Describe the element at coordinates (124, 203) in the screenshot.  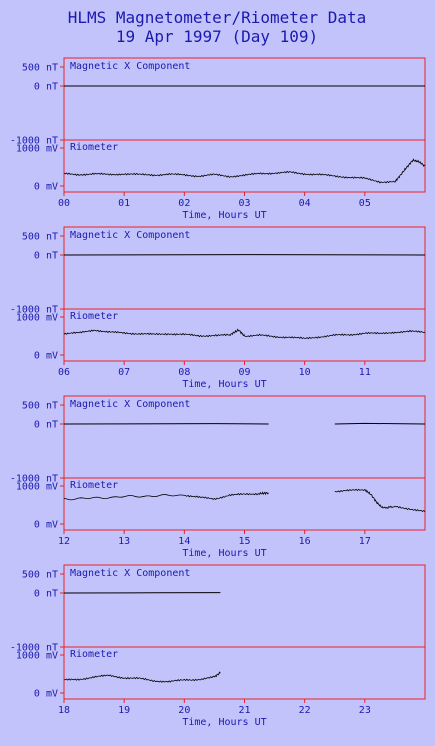
I see `x-tick-label: 01` at that location.